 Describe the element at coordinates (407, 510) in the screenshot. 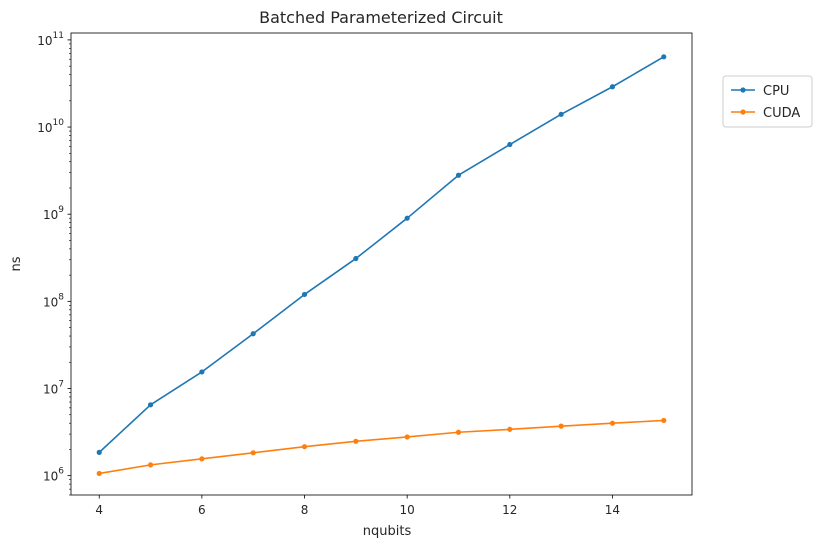

I see `x-tick-label: 10` at that location.